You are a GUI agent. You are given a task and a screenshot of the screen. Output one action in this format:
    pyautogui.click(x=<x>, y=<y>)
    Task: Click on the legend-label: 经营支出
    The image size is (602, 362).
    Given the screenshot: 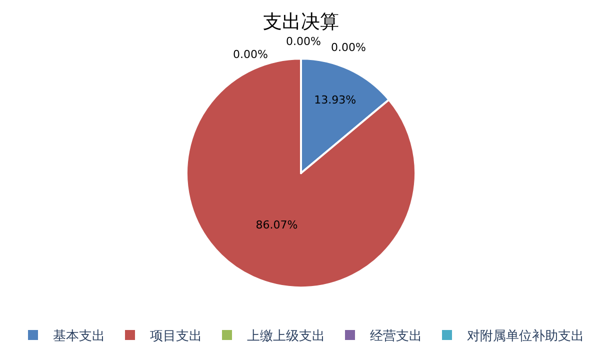 What is the action you would take?
    pyautogui.click(x=396, y=336)
    